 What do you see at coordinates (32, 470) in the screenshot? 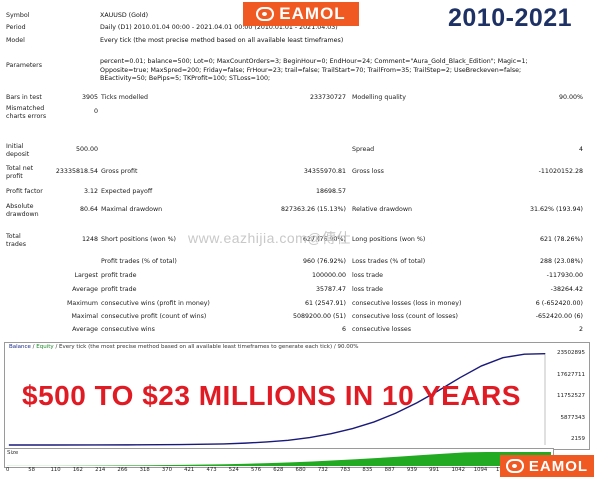
I see `x-tick-label: 58` at bounding box center [32, 470].